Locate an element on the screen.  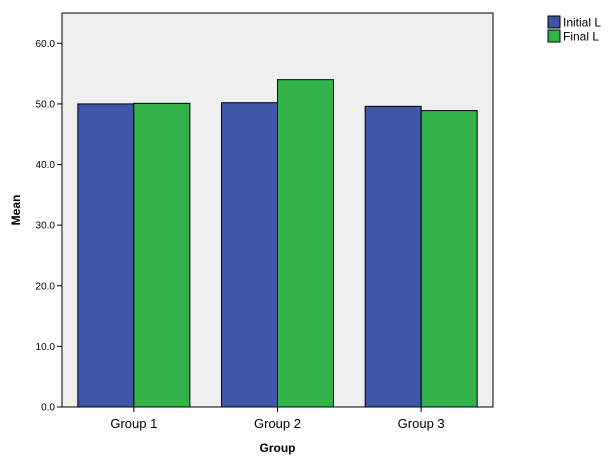
y-tick-label: 30.0 is located at coordinates (46, 226).